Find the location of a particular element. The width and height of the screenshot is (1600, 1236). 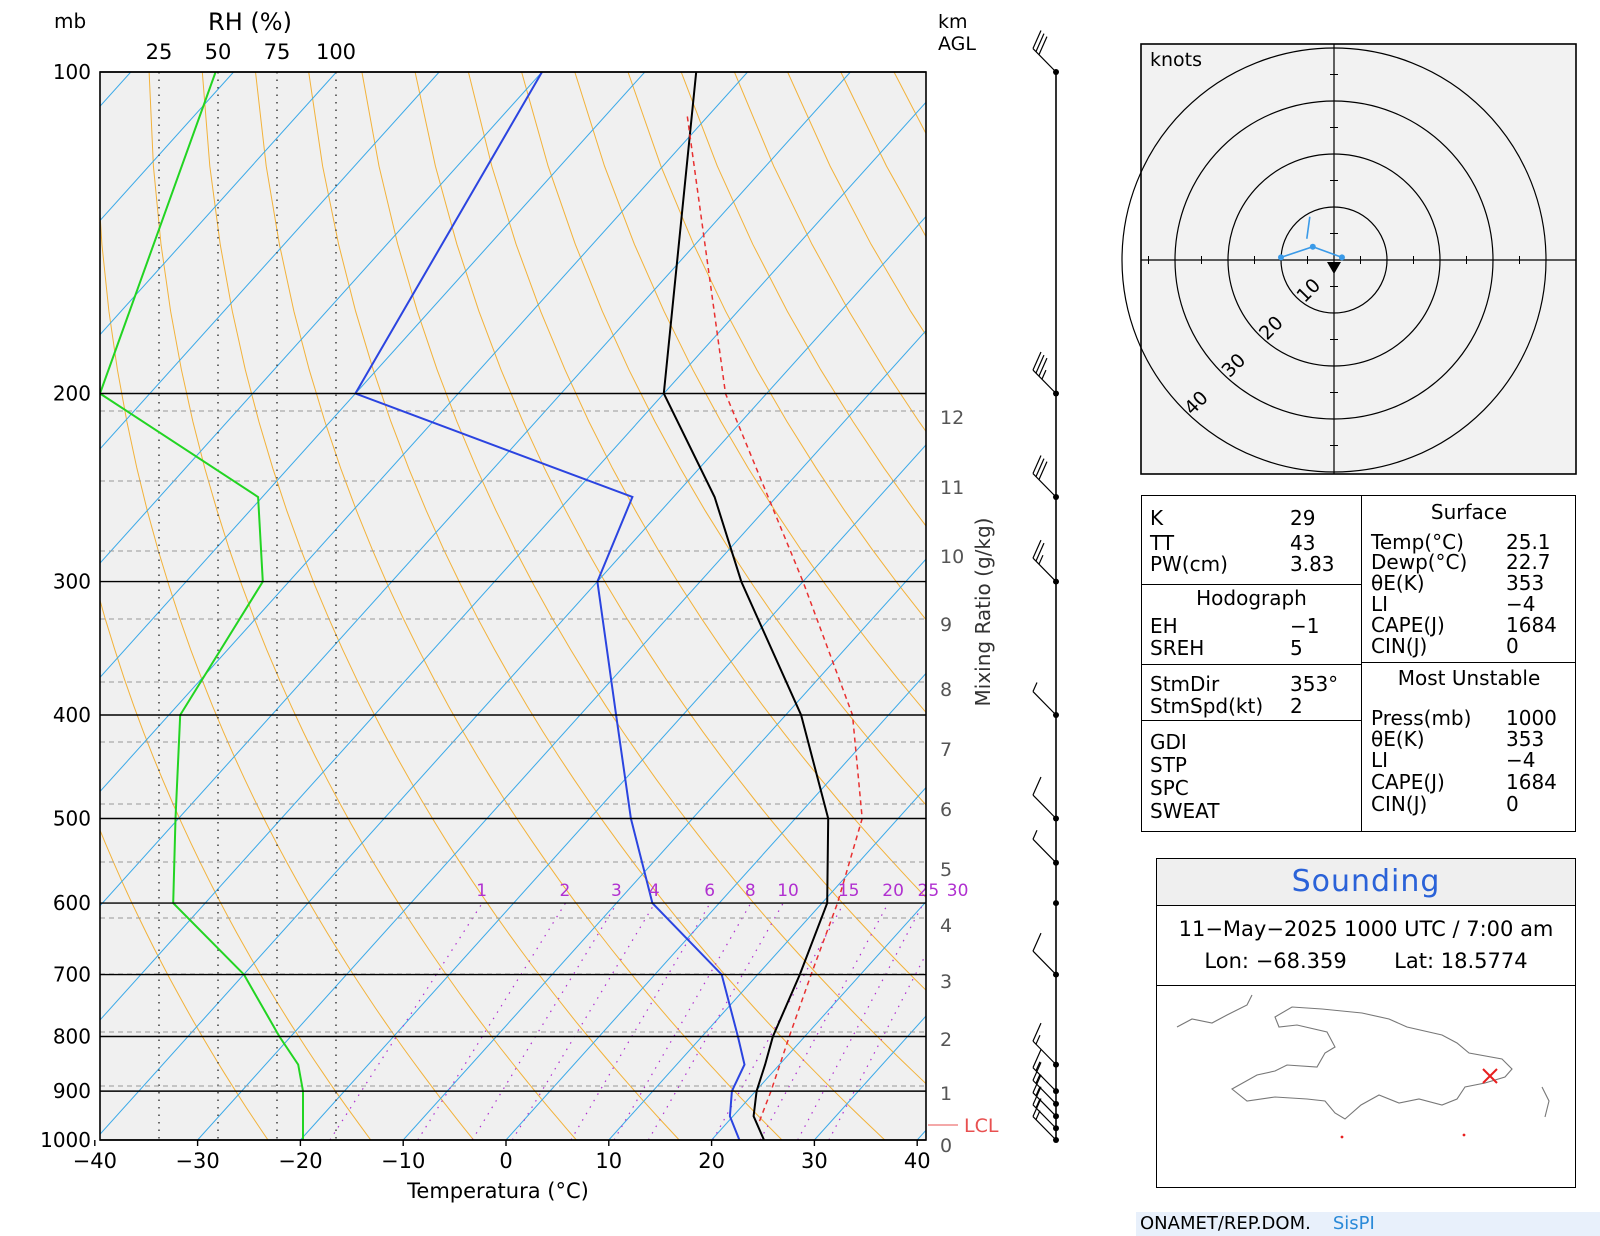

height-tick-label: 5 is located at coordinates (946, 870).